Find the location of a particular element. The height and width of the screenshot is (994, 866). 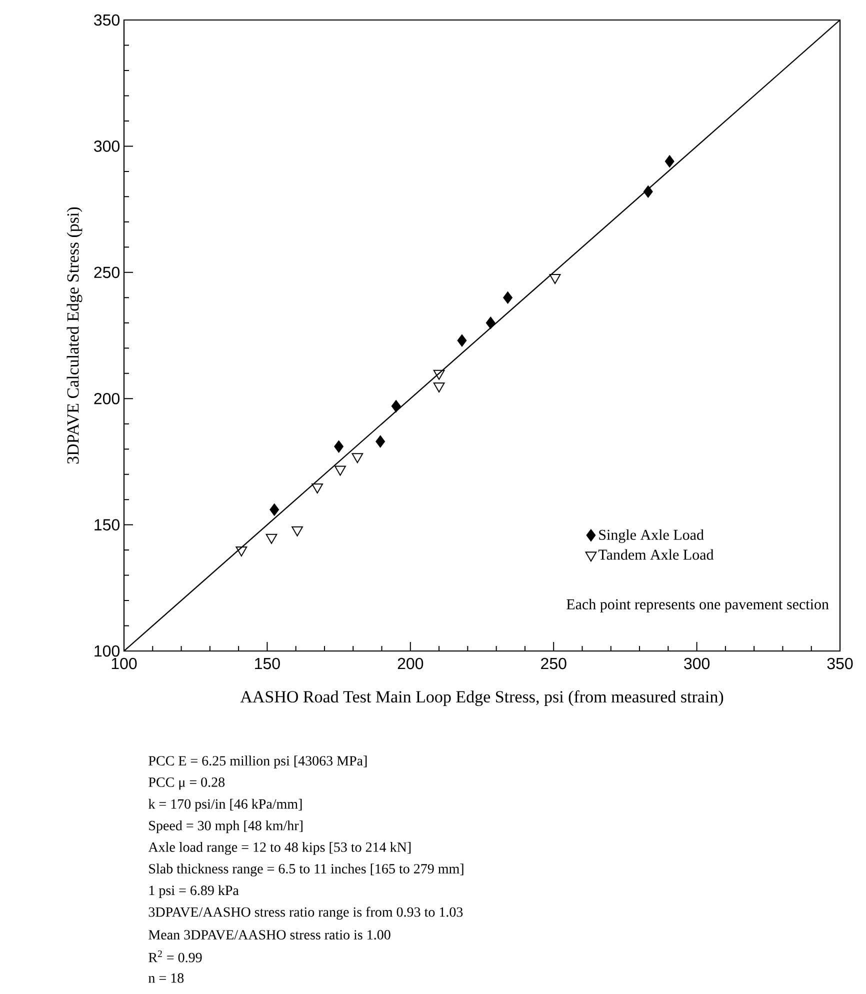

y-tick-label: 350 is located at coordinates (107, 20).